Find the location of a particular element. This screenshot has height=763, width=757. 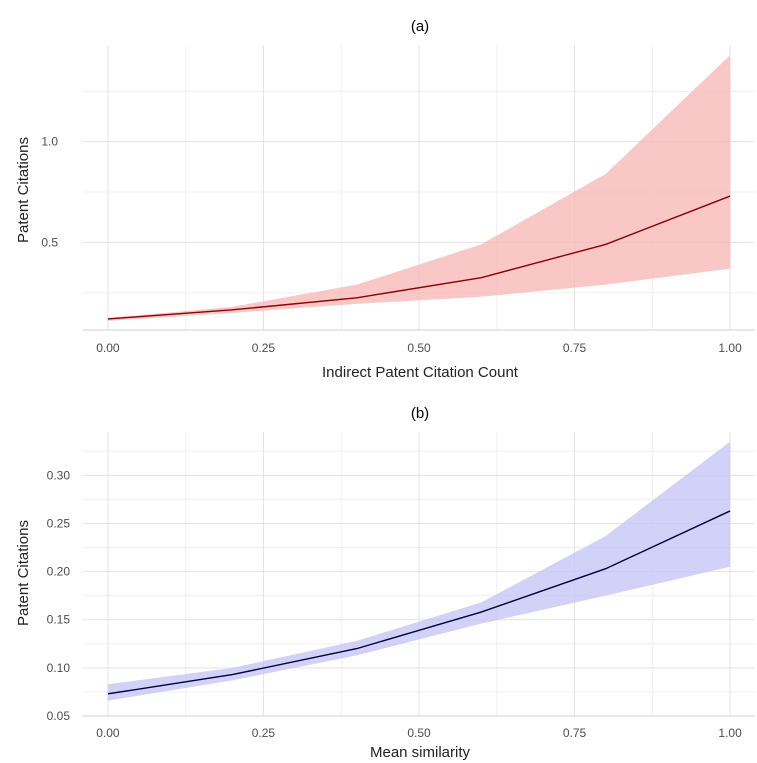

panel-b-ytick-label: 0.10 is located at coordinates (59, 668).